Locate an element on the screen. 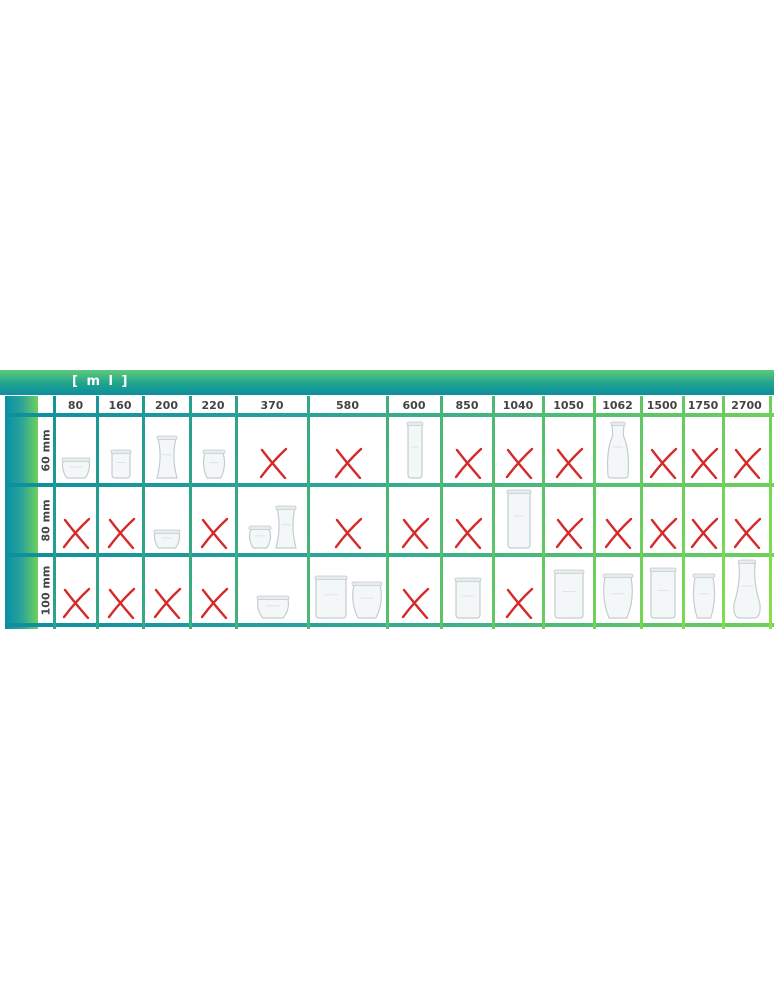  column-header-600: 600 is located at coordinates (414, 405).